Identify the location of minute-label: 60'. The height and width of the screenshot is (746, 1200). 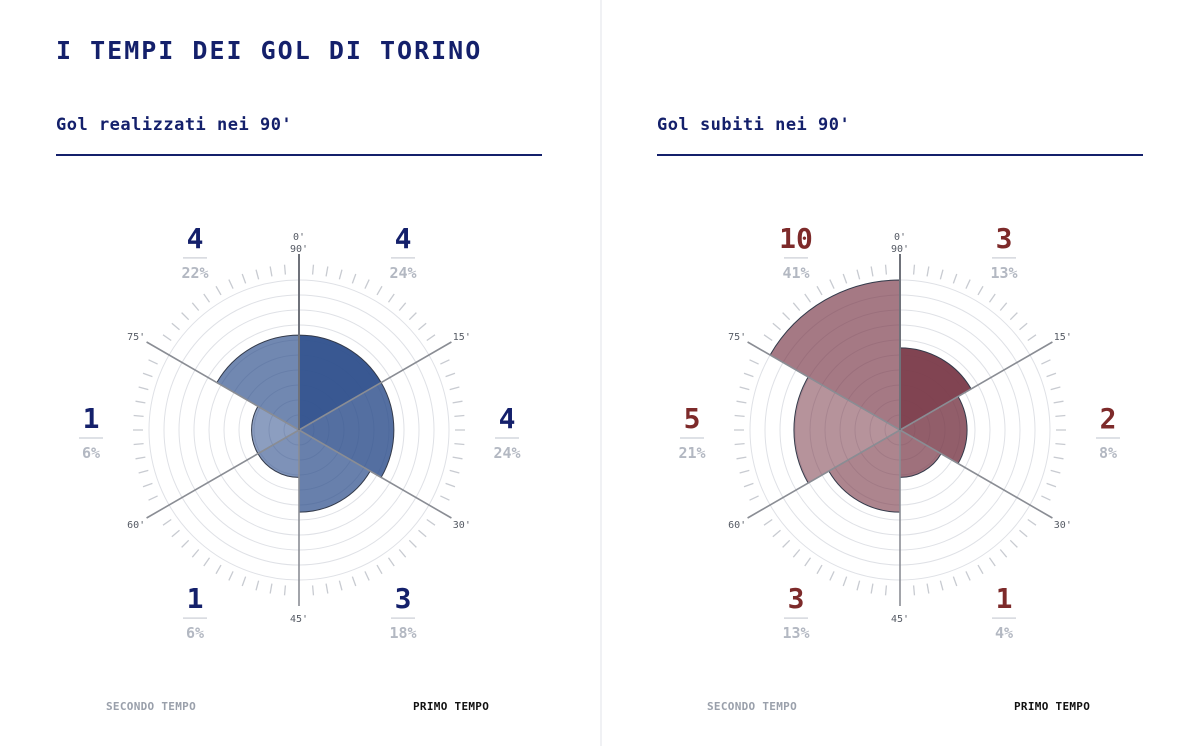
(737, 525).